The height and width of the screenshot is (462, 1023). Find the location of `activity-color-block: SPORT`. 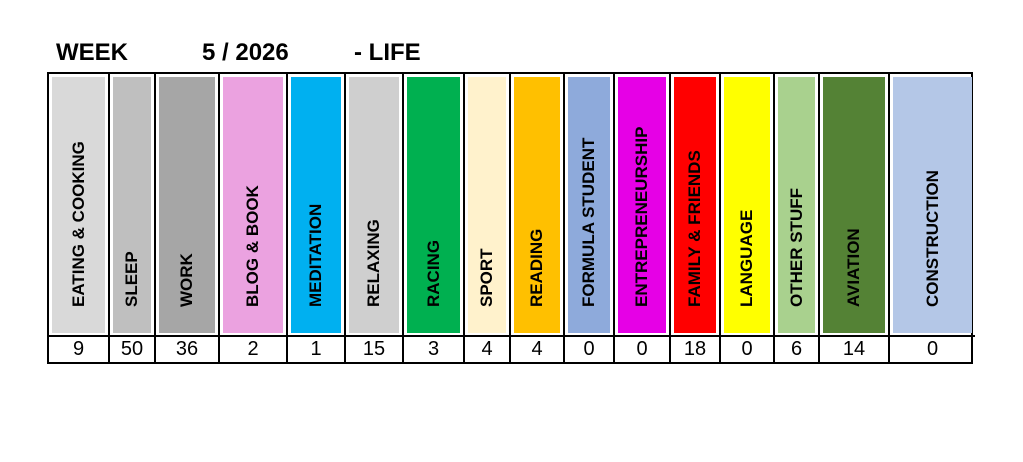

activity-color-block: SPORT is located at coordinates (487, 205).